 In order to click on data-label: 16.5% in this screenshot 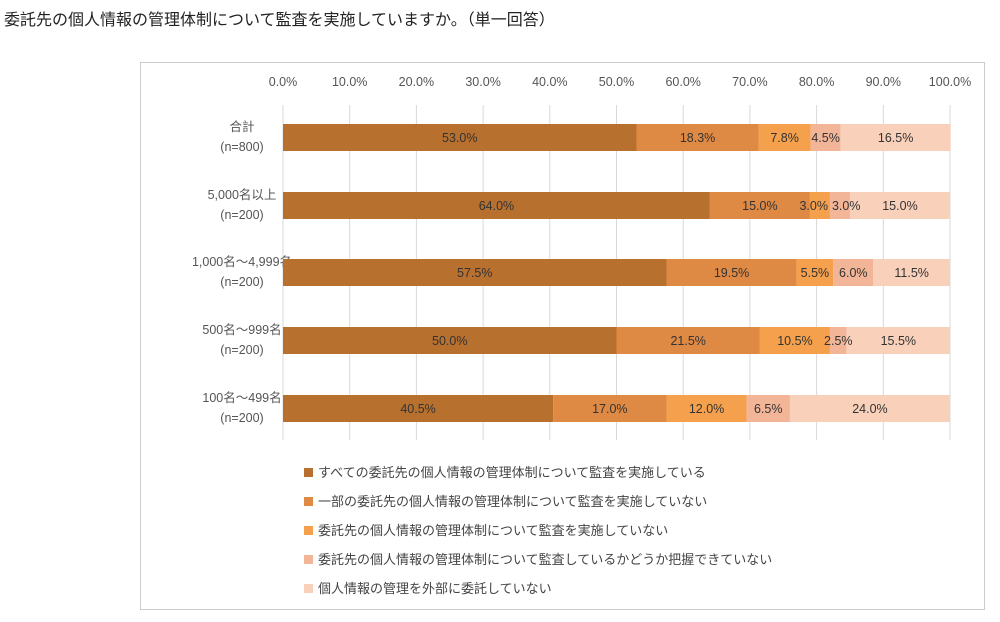, I will do `click(895, 138)`.